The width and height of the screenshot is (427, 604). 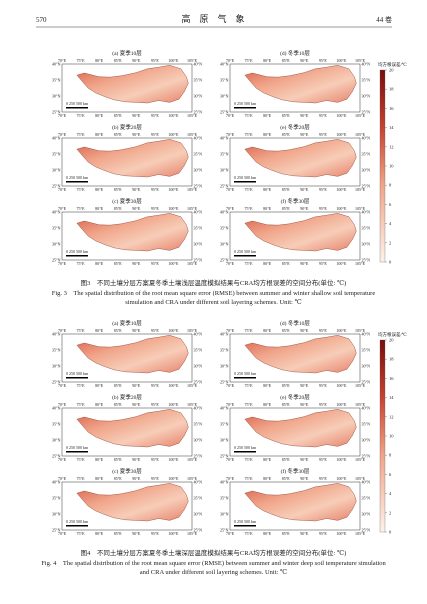 I want to click on plateau-map, so click(x=132, y=354).